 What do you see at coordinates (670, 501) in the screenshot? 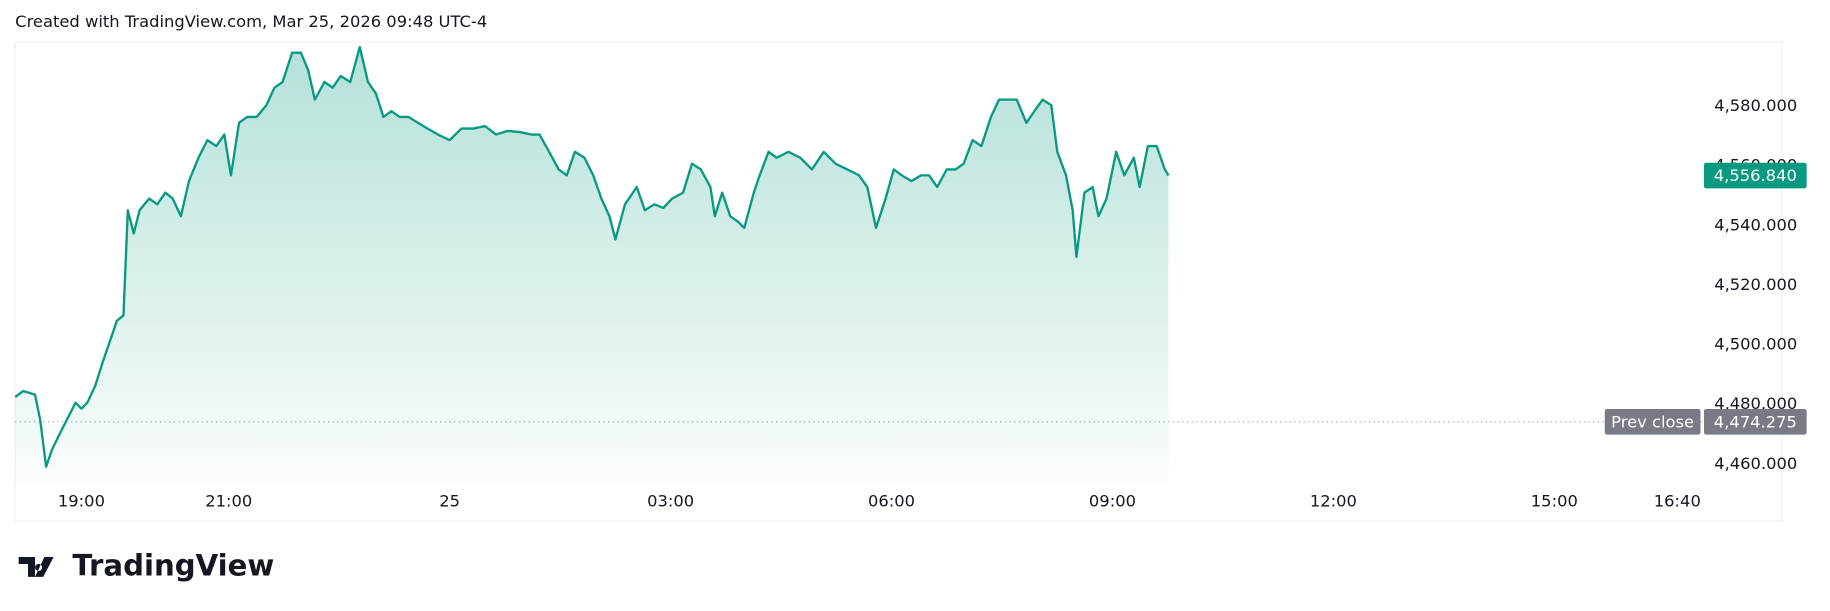
I see `x-tick-label: 03:00` at bounding box center [670, 501].